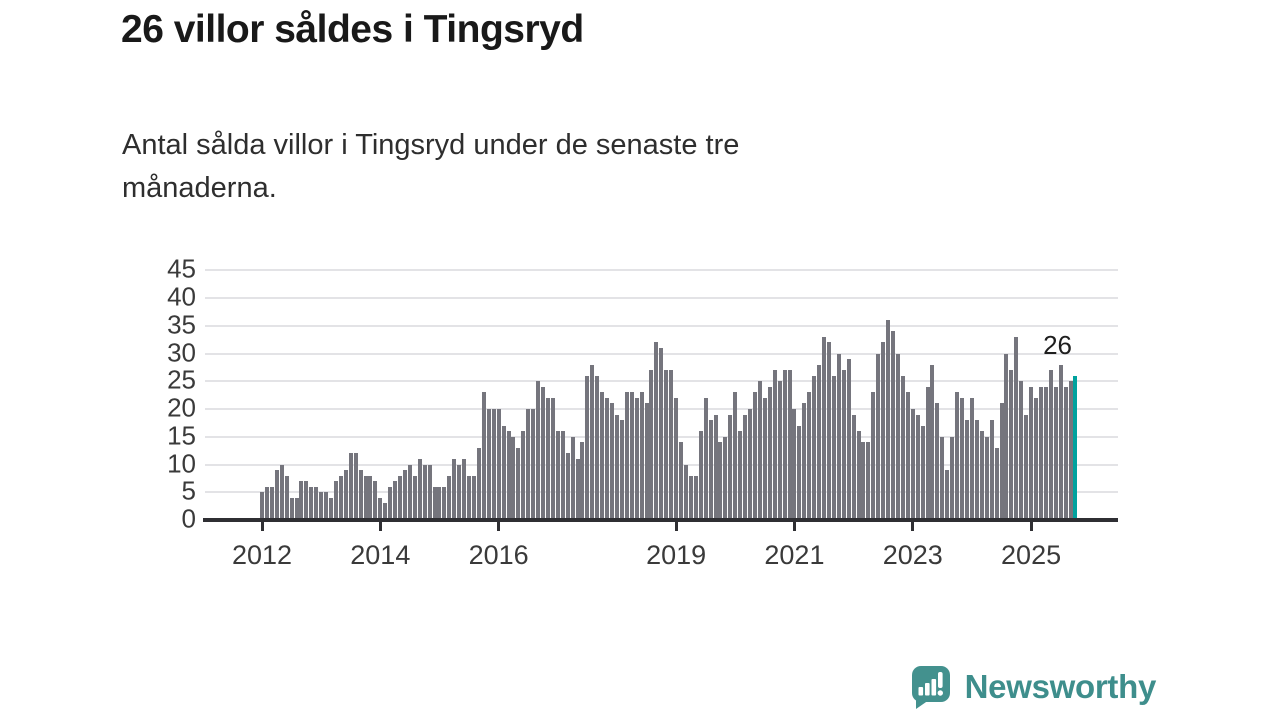 Image resolution: width=1280 pixels, height=720 pixels. I want to click on newsworthy-wordmark: Newsworthy, so click(1060, 686).